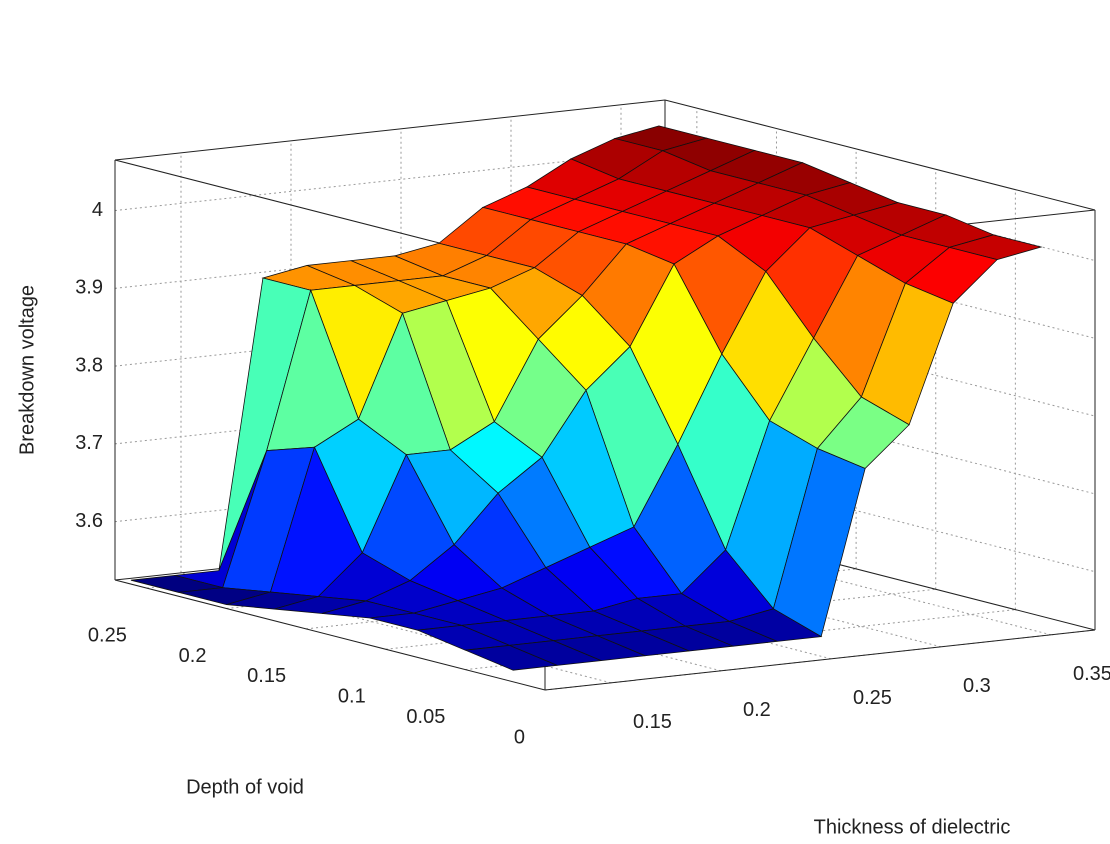 The image size is (1110, 844). Describe the element at coordinates (89, 365) in the screenshot. I see `z-tick-label: 3.8` at that location.